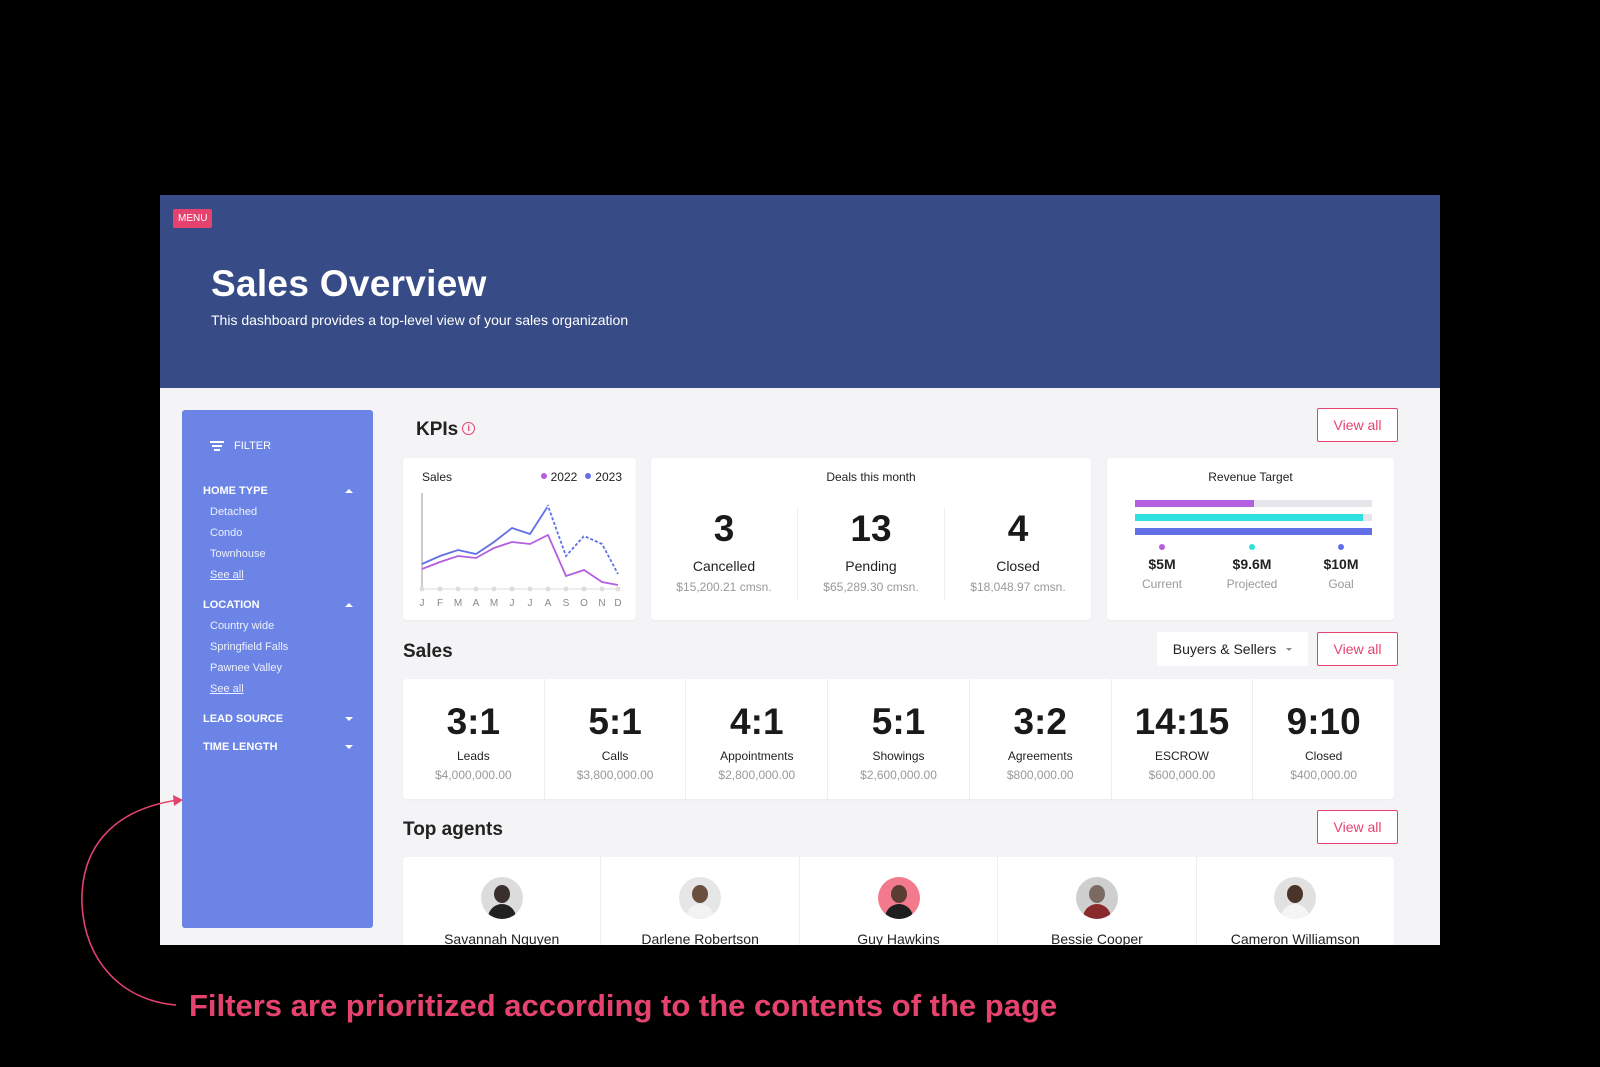 This screenshot has height=1067, width=1600. I want to click on sales-ratio-appointments: 4:1 Appointments $2,800,000.00, so click(757, 739).